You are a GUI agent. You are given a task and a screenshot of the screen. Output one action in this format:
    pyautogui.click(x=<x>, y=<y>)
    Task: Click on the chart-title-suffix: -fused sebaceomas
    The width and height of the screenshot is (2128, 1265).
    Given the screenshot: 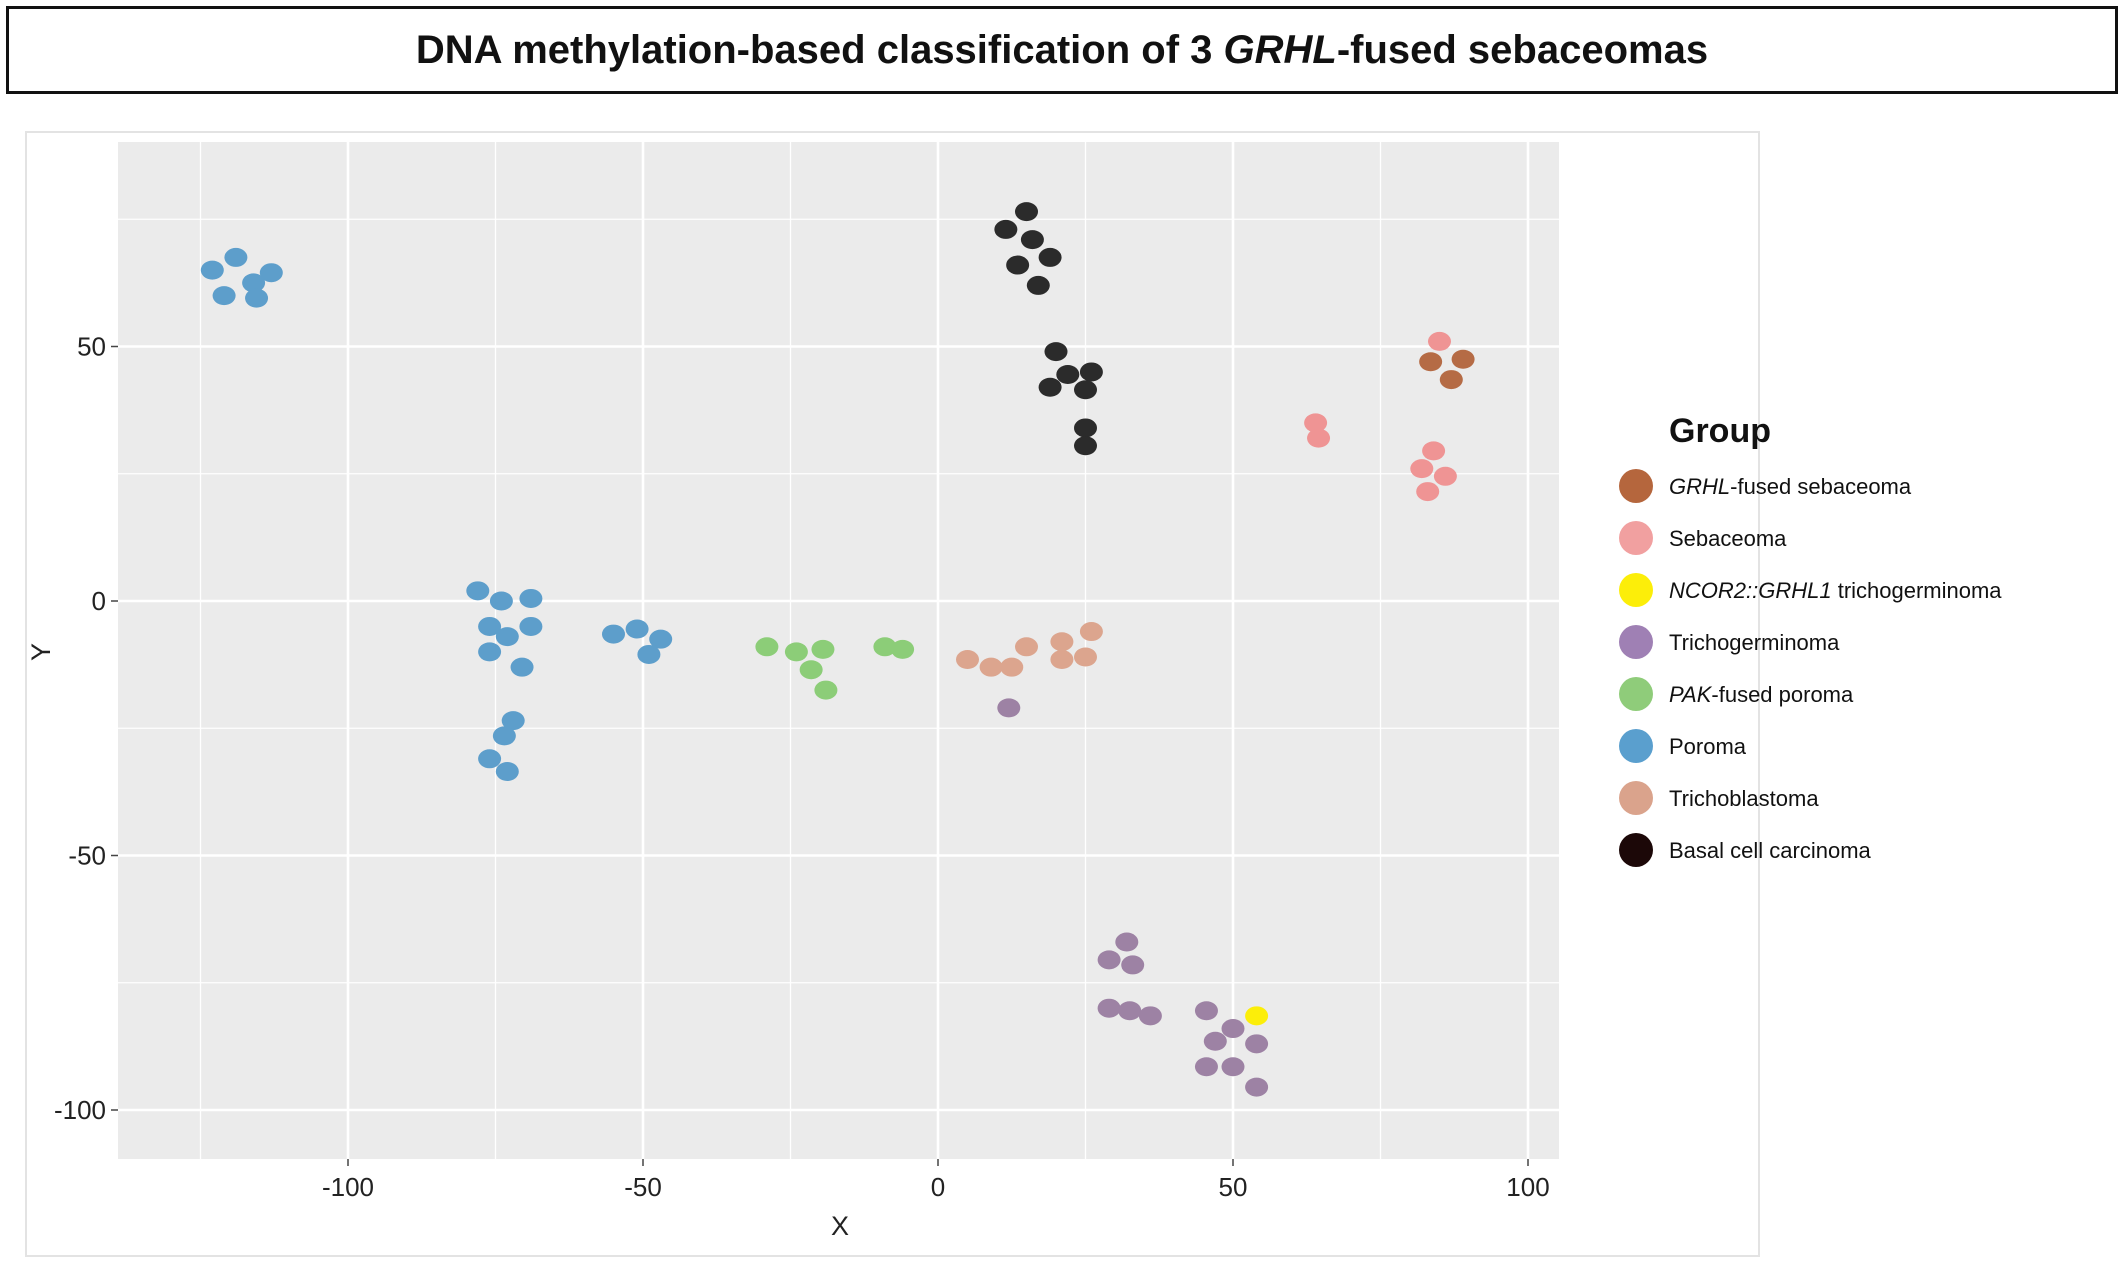 What is the action you would take?
    pyautogui.click(x=1522, y=49)
    